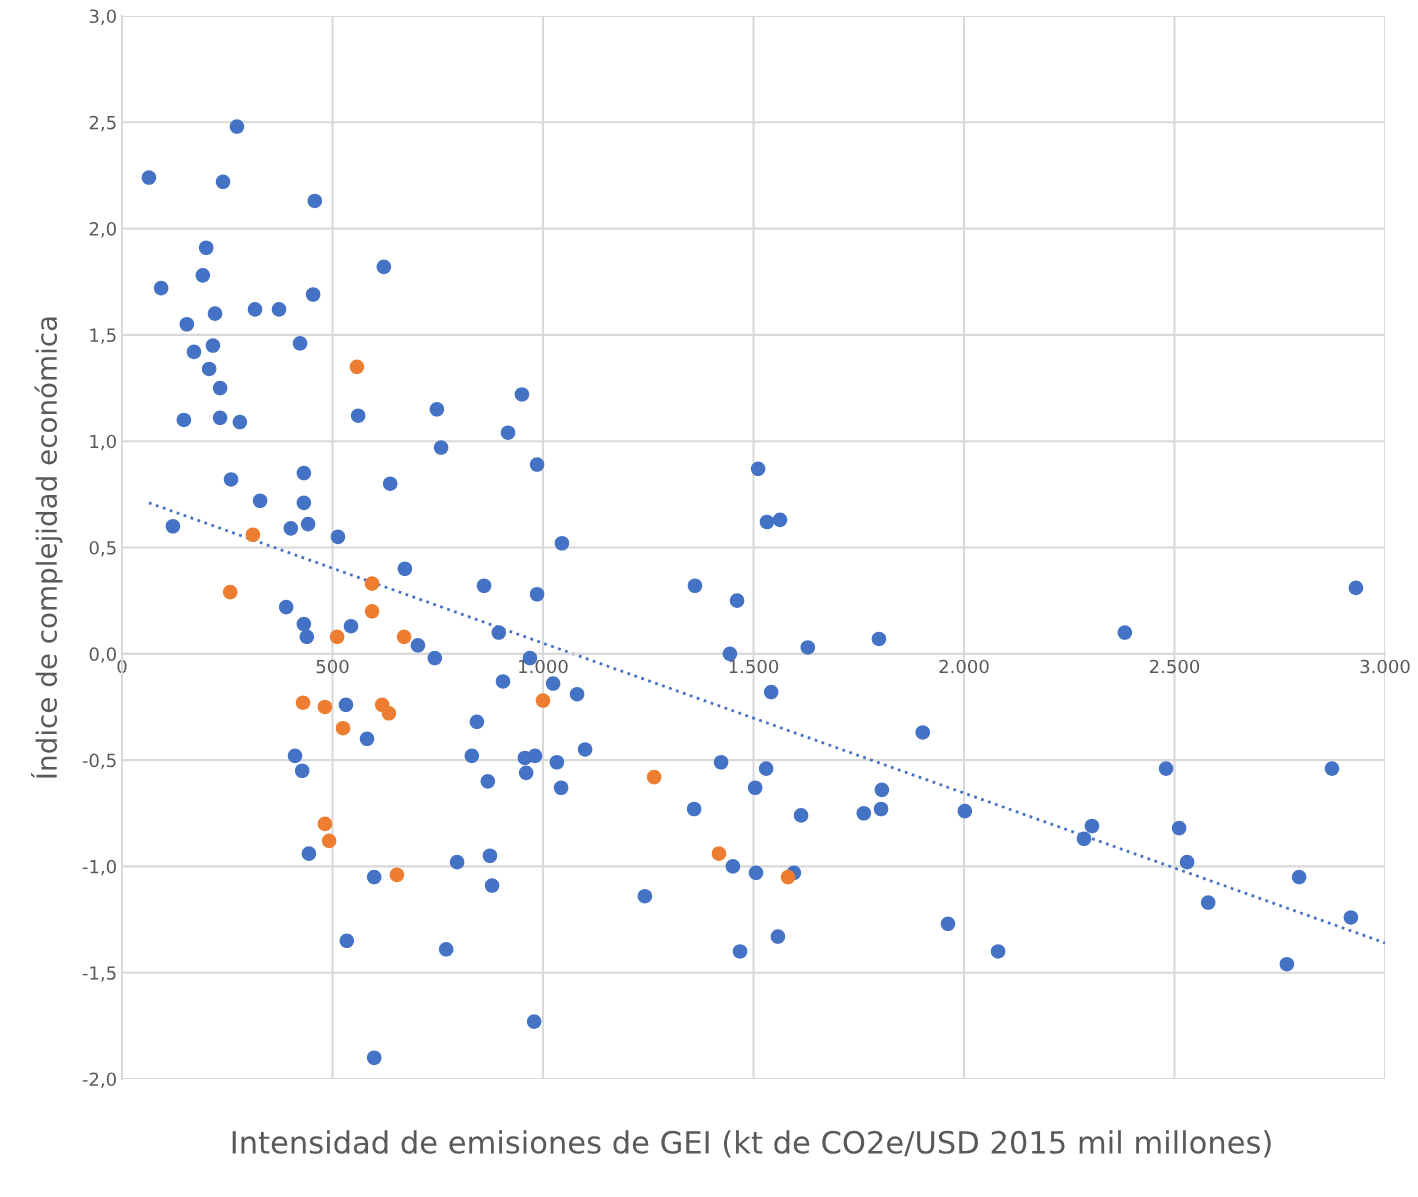 Image resolution: width=1418 pixels, height=1197 pixels. What do you see at coordinates (46, 547) in the screenshot?
I see `y-axis-title: Índice de complejidad económica` at bounding box center [46, 547].